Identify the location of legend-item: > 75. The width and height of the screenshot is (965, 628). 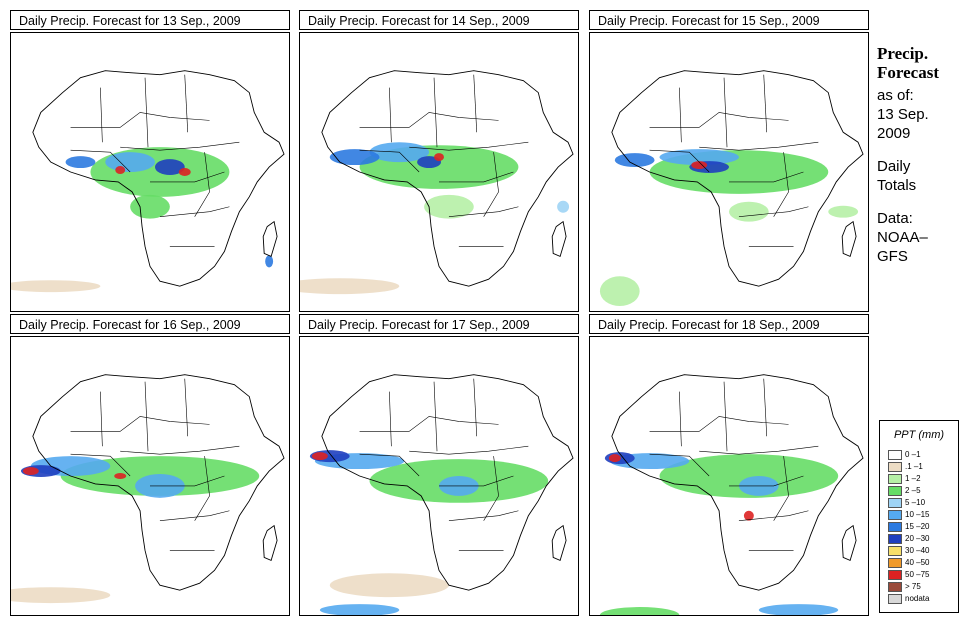
(904, 587).